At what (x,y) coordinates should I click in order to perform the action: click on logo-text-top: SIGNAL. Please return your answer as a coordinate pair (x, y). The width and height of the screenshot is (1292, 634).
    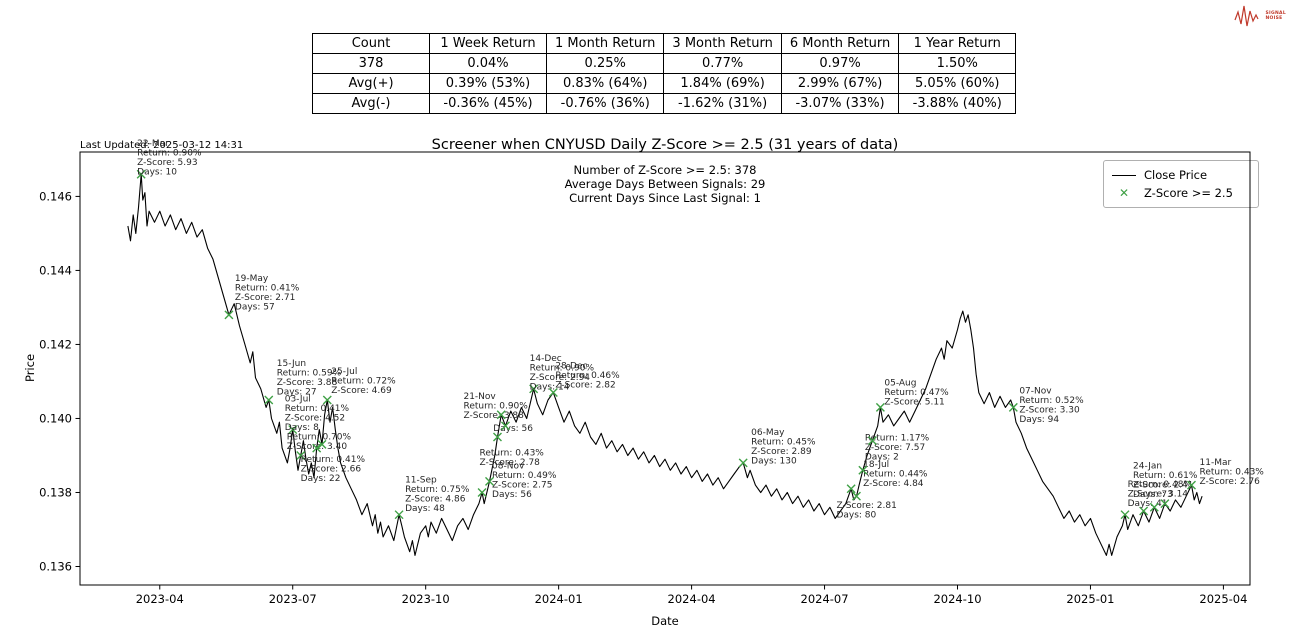
    Looking at the image, I should click on (1275, 13).